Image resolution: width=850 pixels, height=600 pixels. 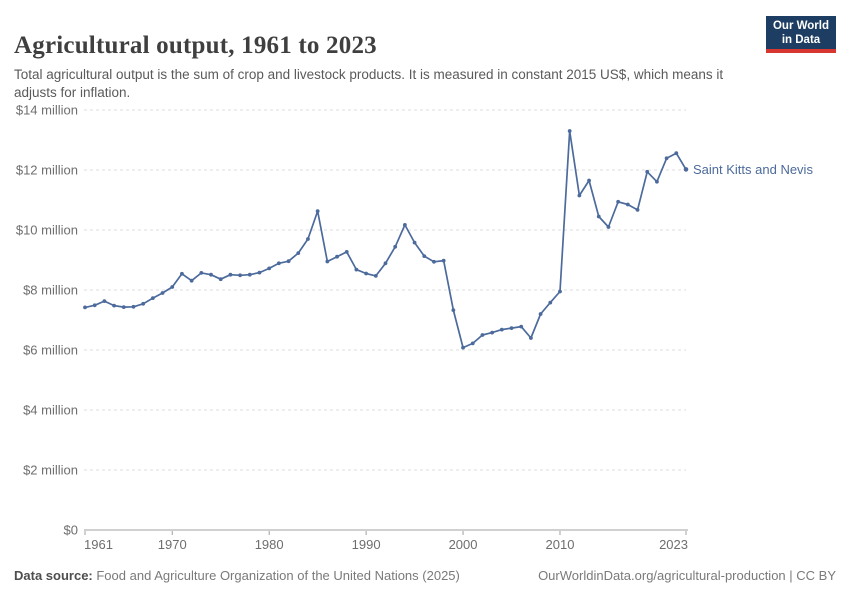 I want to click on y-tick-label: $12 million, so click(x=47, y=170).